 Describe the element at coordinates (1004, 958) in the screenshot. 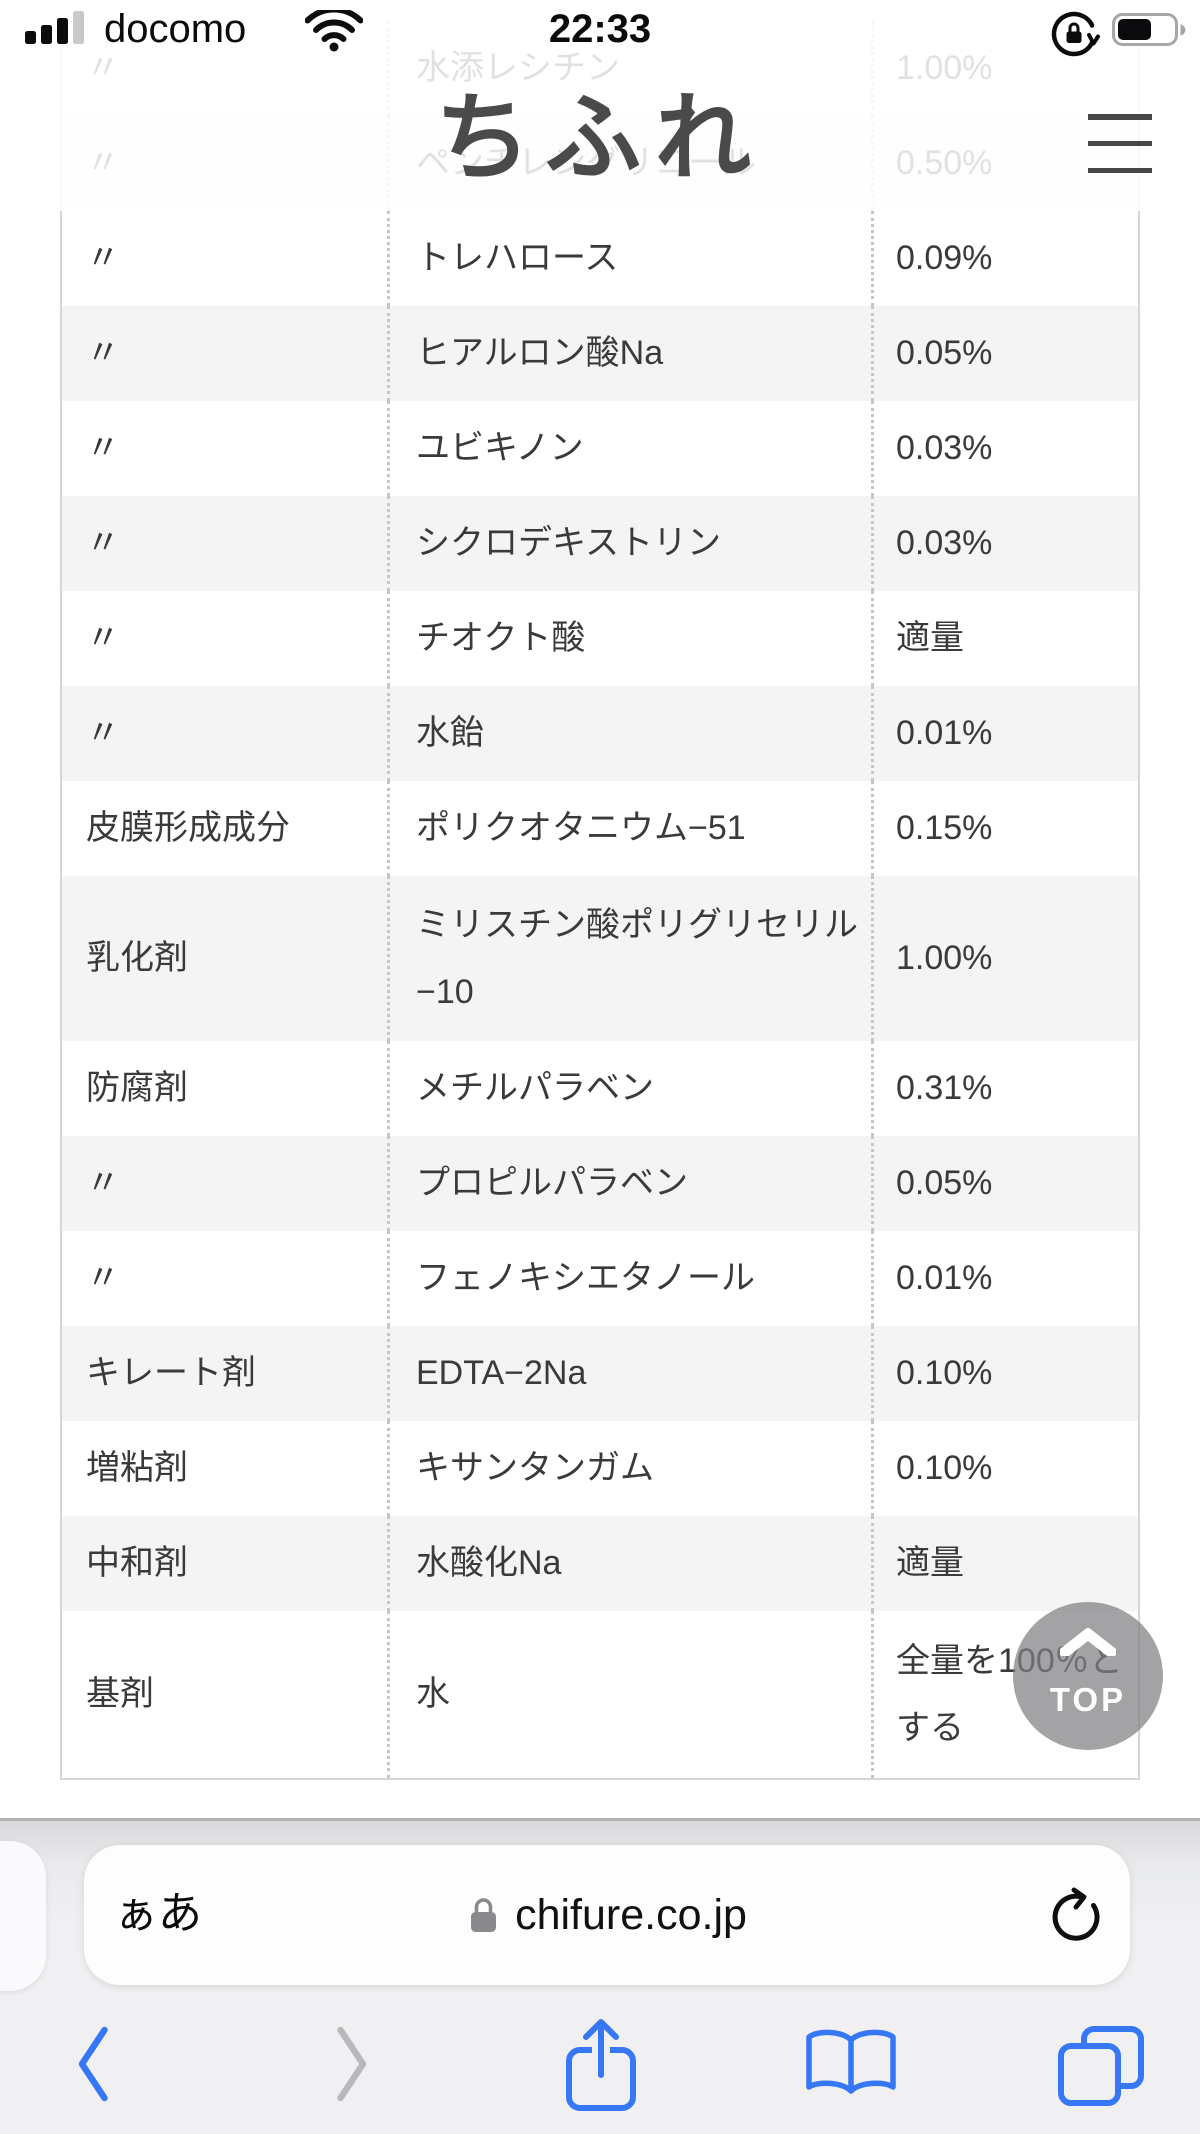

I see `cell-amount: 1.00%` at that location.